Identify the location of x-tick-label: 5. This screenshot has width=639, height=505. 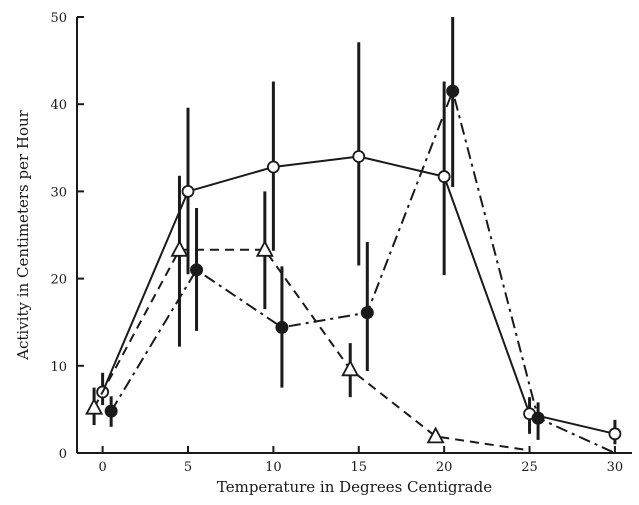
(188, 467).